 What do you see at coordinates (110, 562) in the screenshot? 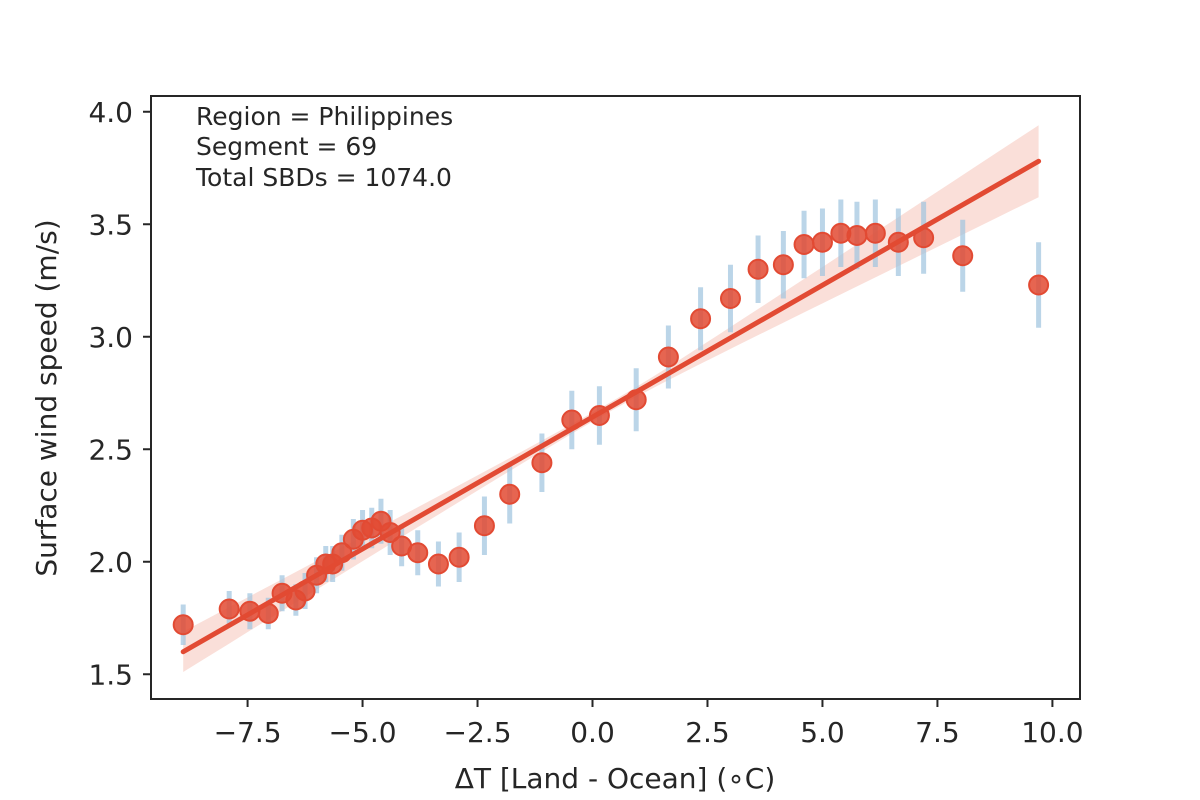
I see `y-tick-label: 2.0` at bounding box center [110, 562].